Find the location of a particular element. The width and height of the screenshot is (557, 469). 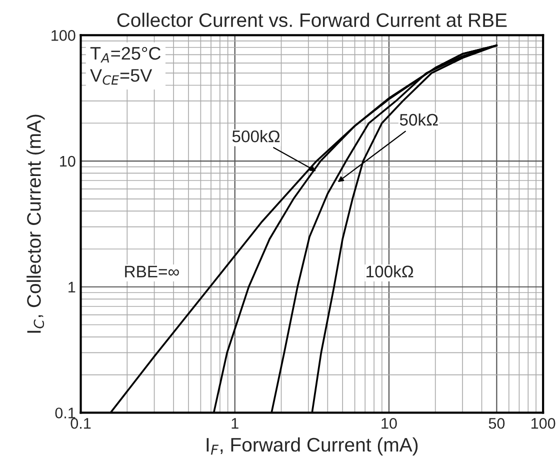

annotation: T$_{A}$=25°C V$_{CE}$=5V is located at coordinates (125, 65).